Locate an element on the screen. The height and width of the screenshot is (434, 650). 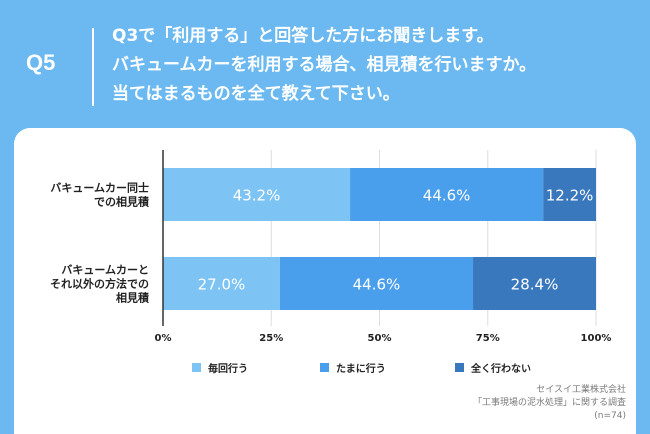
legend-label: たまに行う is located at coordinates (361, 368).